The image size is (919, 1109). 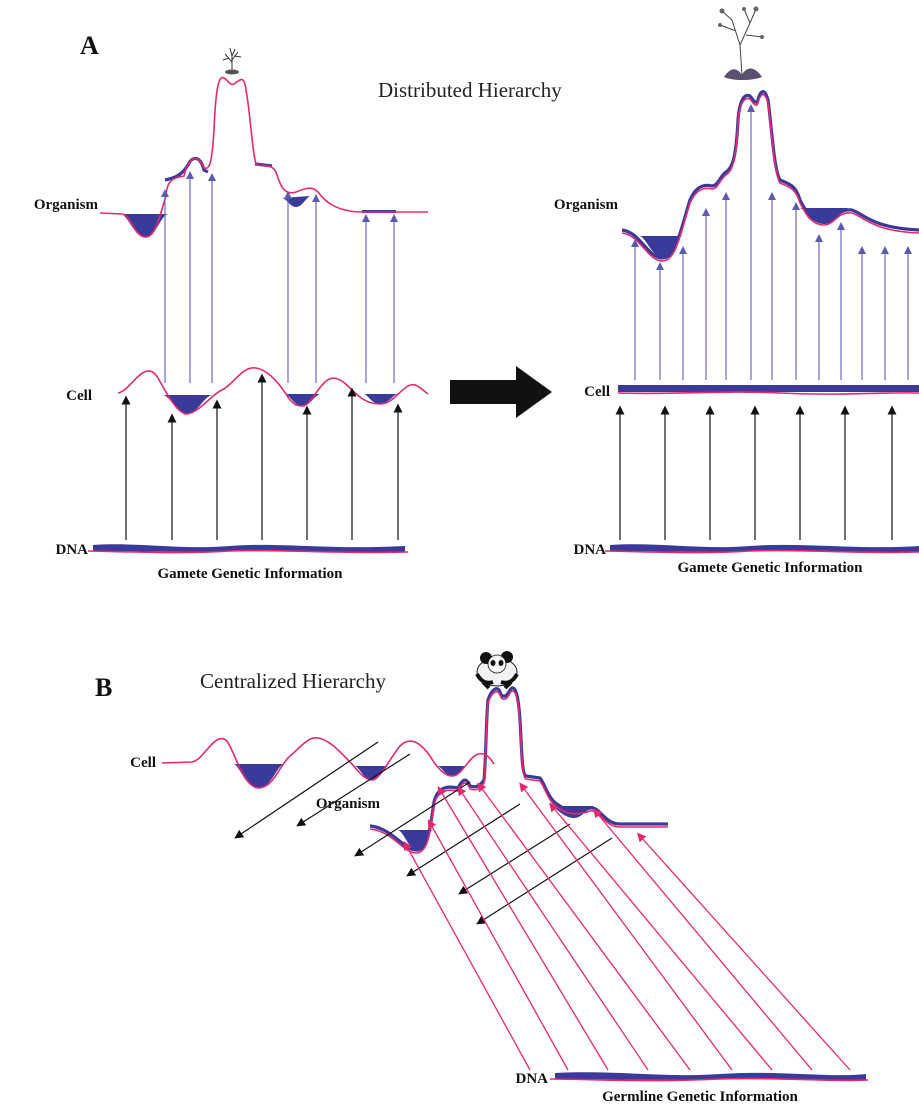 What do you see at coordinates (768, 390) in the screenshot?
I see `cell-band-right` at bounding box center [768, 390].